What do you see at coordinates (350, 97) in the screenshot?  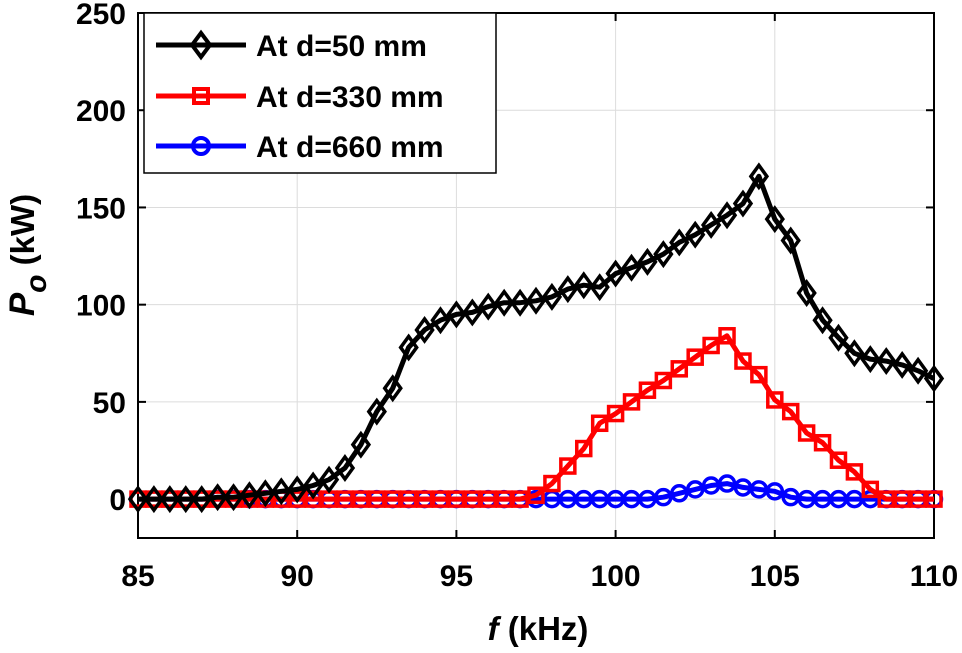 I see `legend-label-d330: At d=330 mm` at bounding box center [350, 97].